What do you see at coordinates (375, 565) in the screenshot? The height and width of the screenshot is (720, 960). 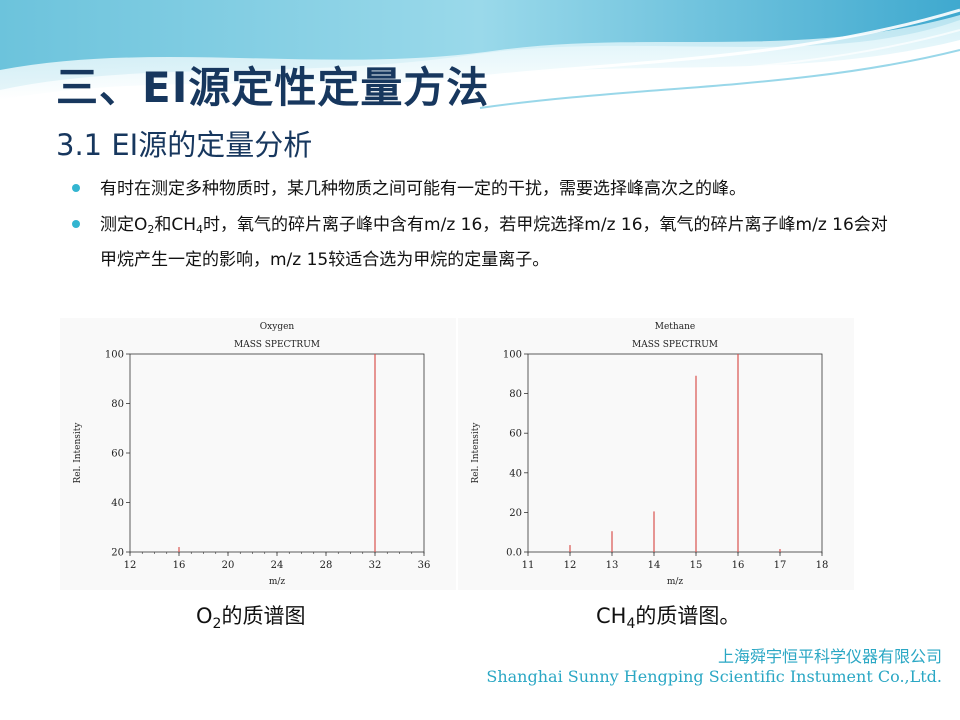 I see `x-tick-label: 32` at bounding box center [375, 565].